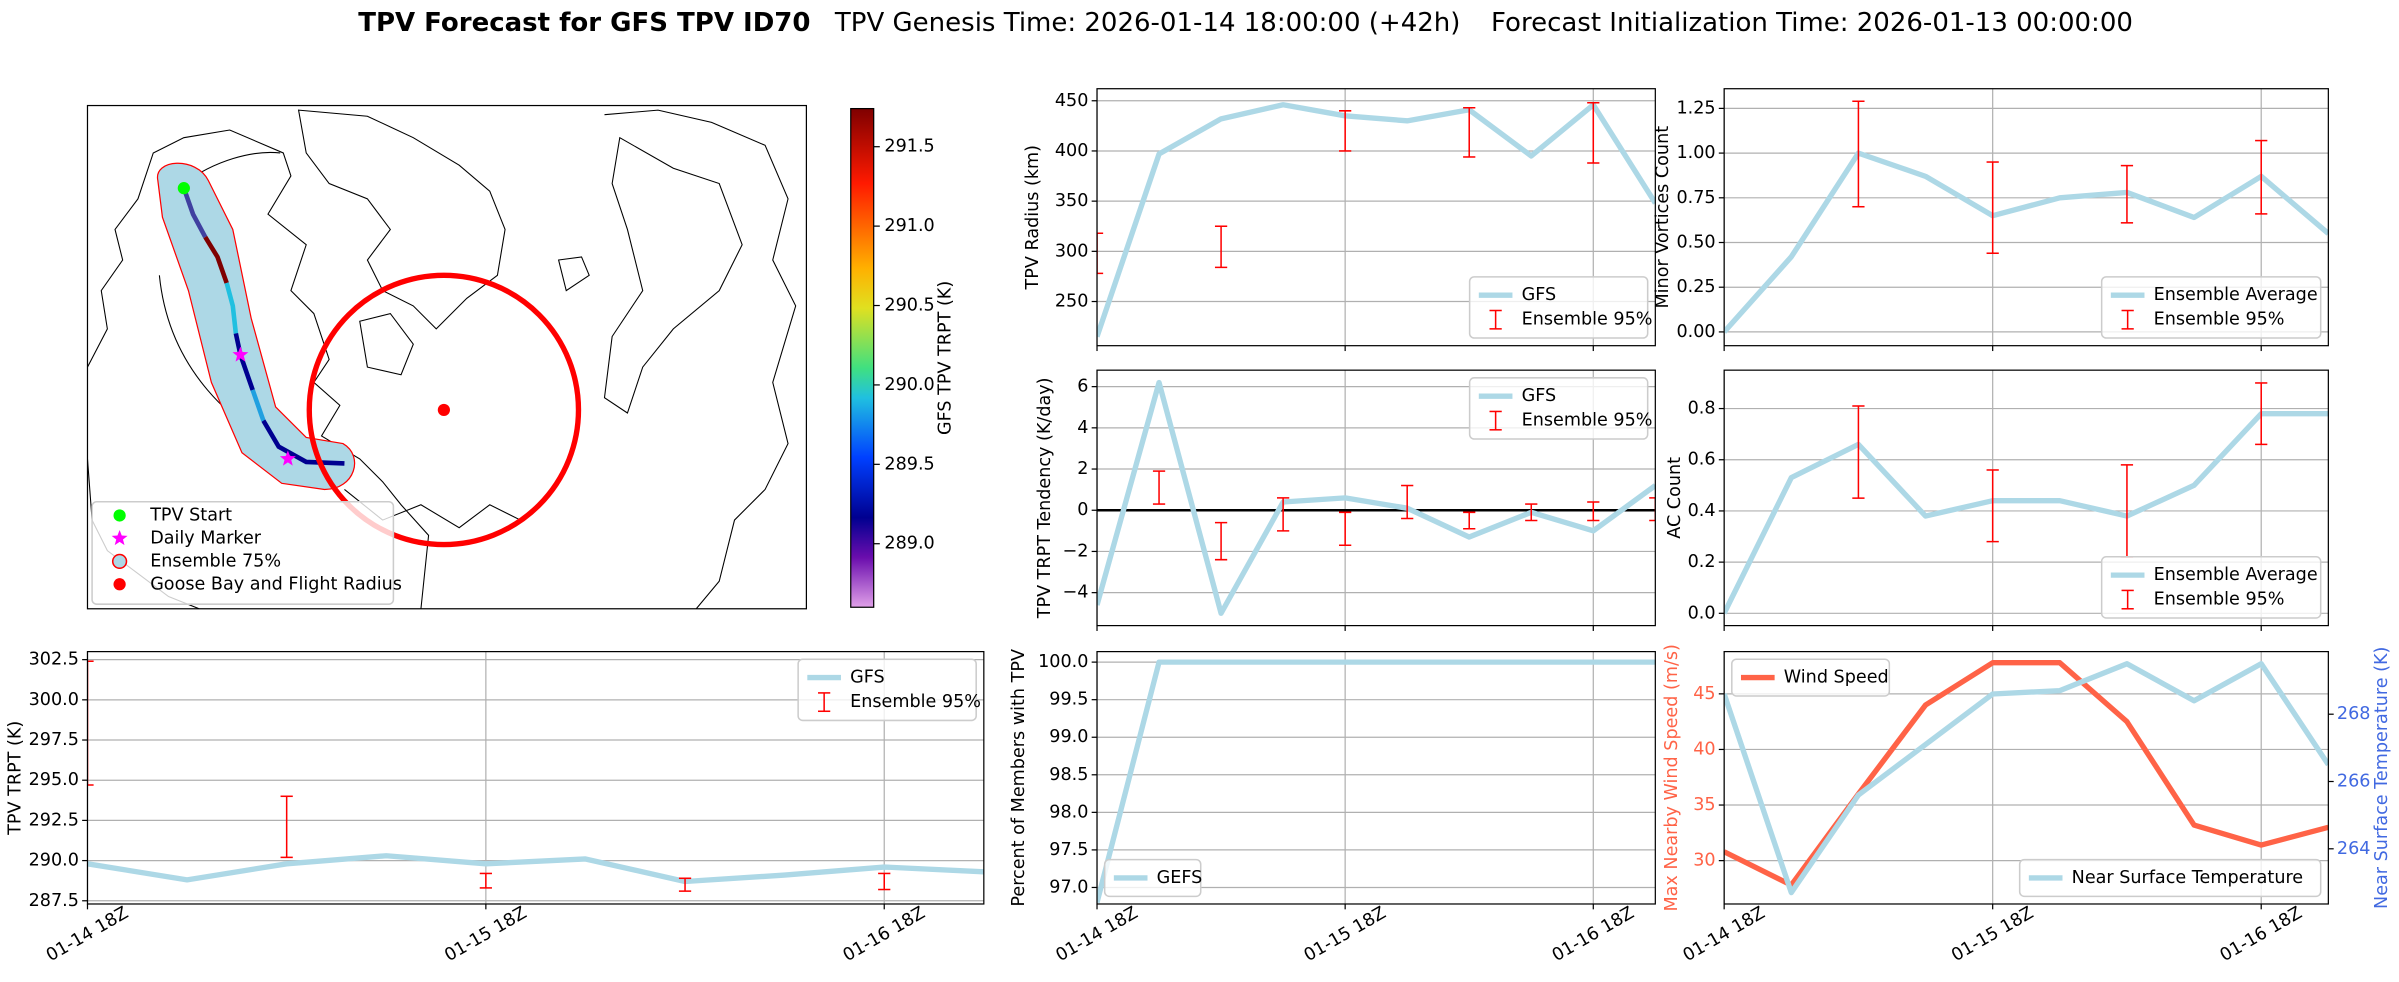  What do you see at coordinates (946, 358) in the screenshot?
I see `colorbar-label: GFS TPV TRPT (K)` at bounding box center [946, 358].